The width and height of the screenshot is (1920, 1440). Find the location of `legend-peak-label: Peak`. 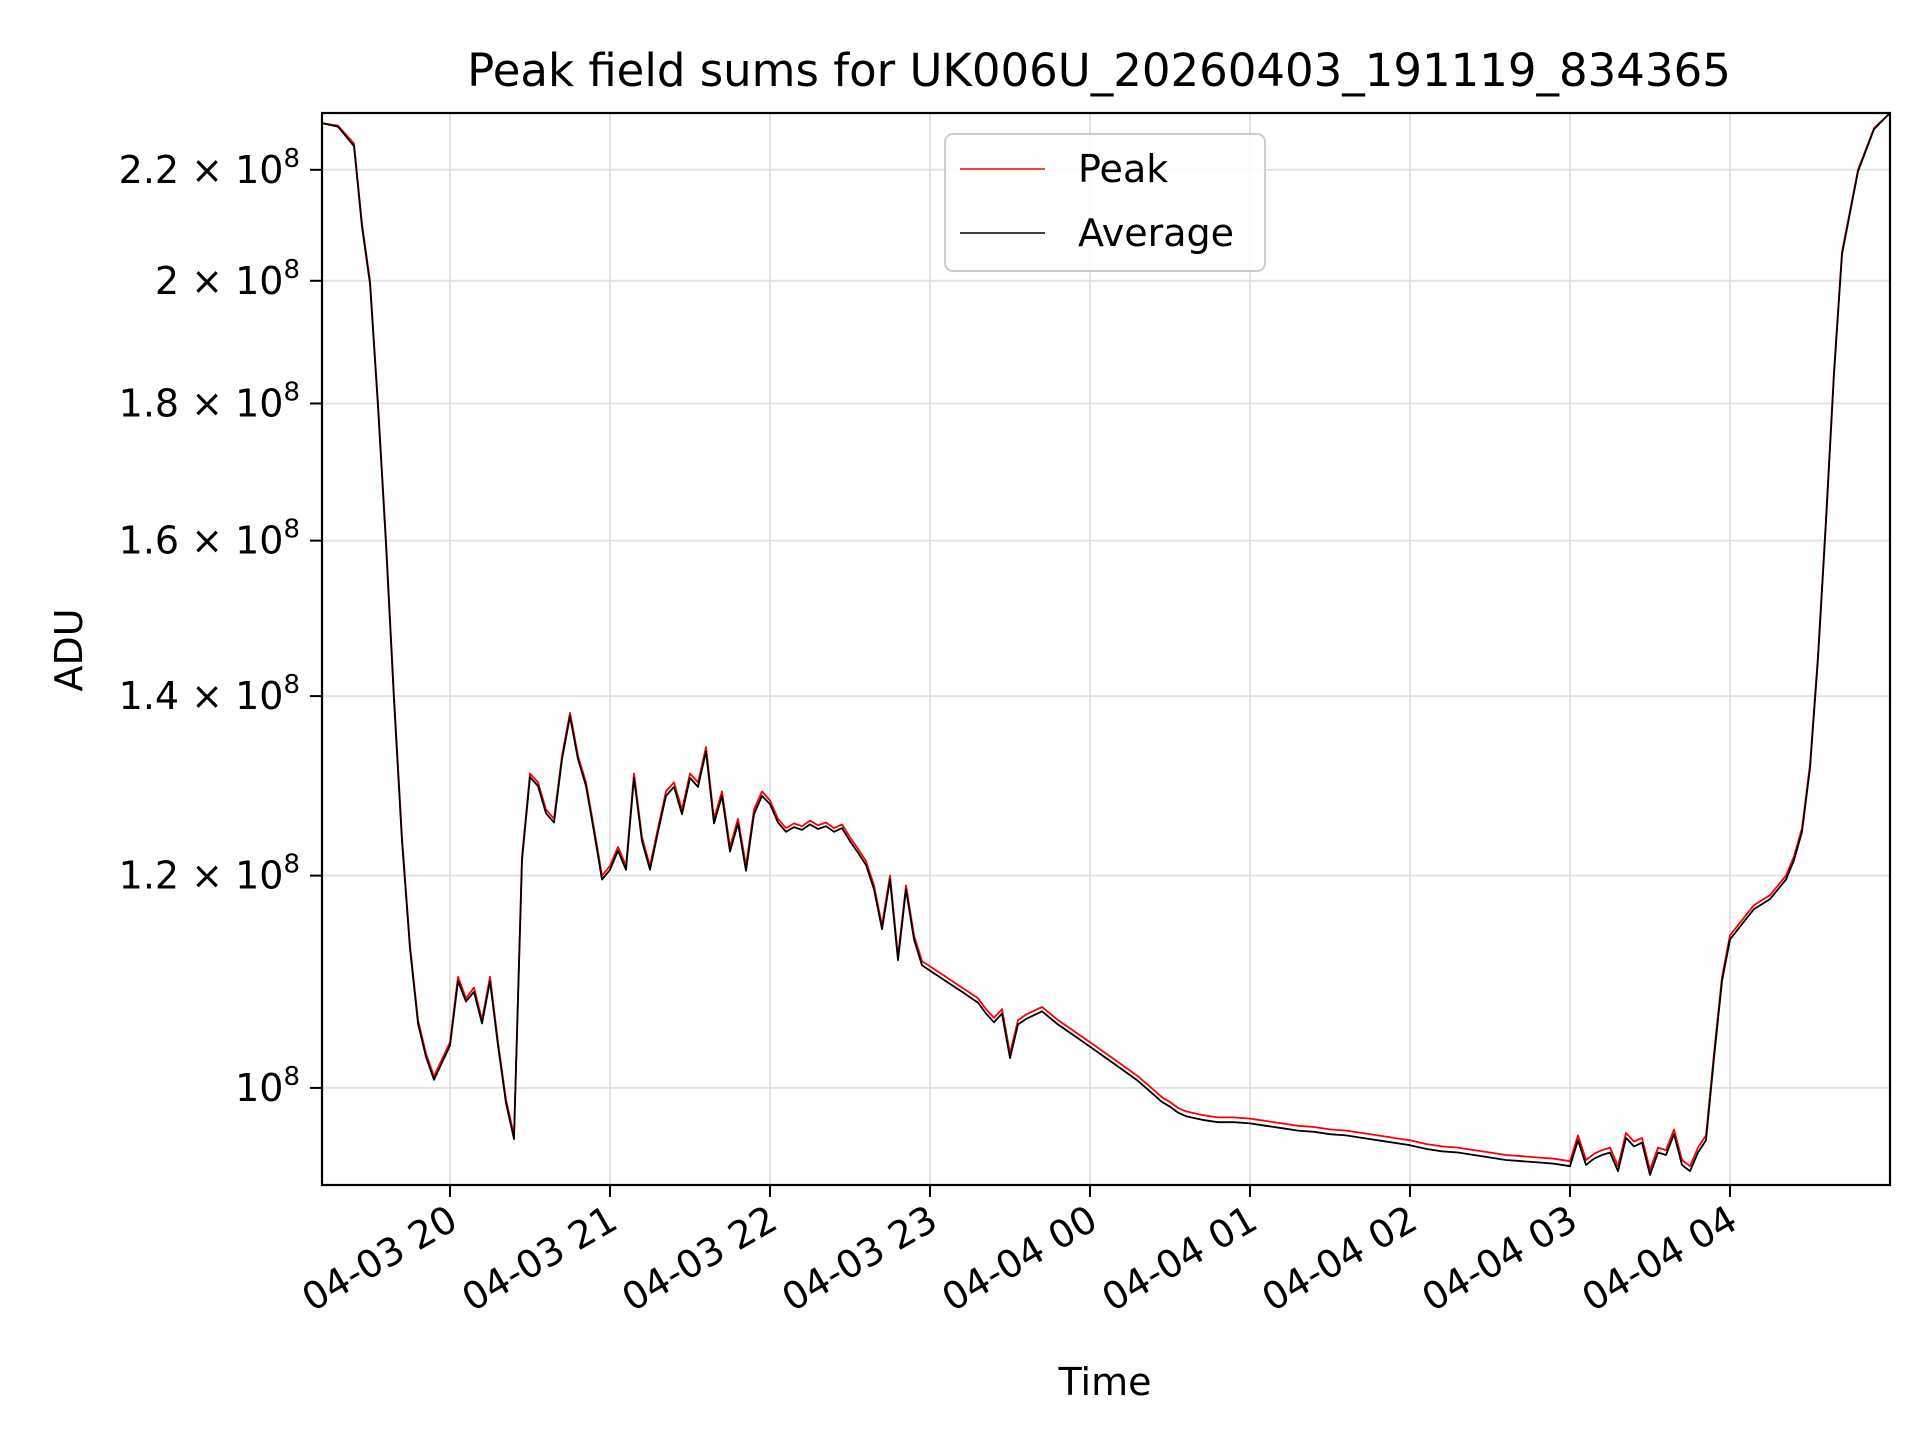

legend-peak-label: Peak is located at coordinates (1123, 169).